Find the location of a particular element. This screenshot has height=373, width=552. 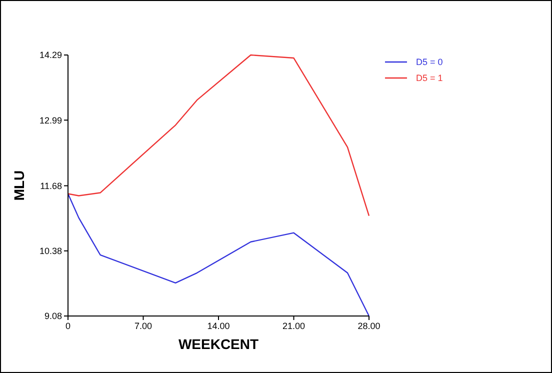

x-tick-label: 0 is located at coordinates (68, 326).